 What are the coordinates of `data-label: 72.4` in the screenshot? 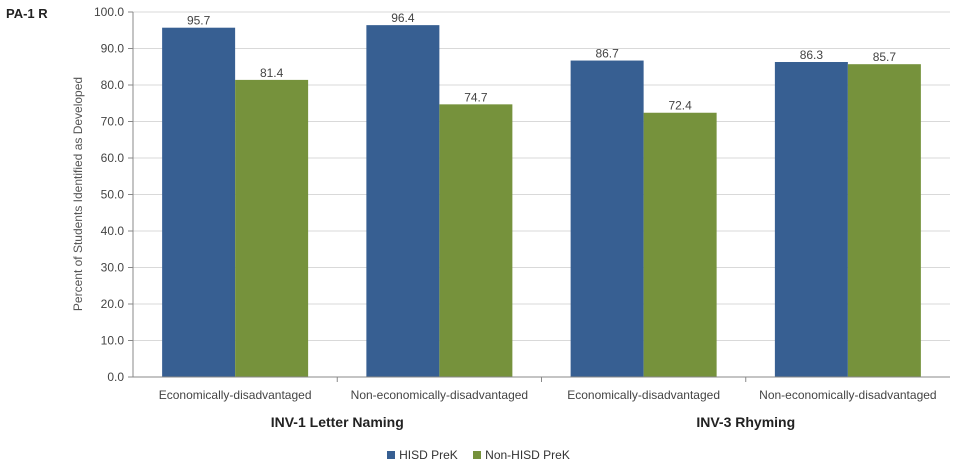 It's located at (680, 106).